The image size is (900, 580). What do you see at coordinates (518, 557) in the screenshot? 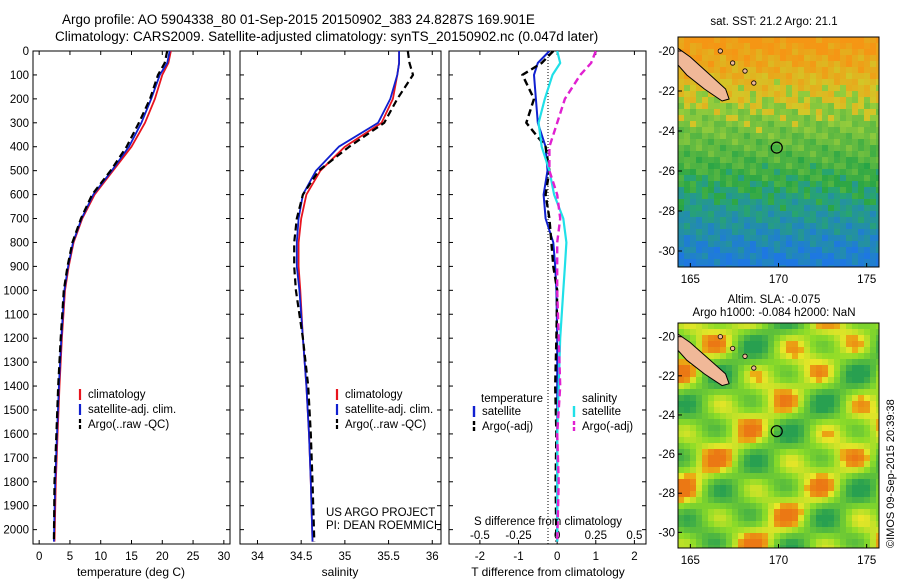
I see `x-tick-label: -1` at bounding box center [518, 557].